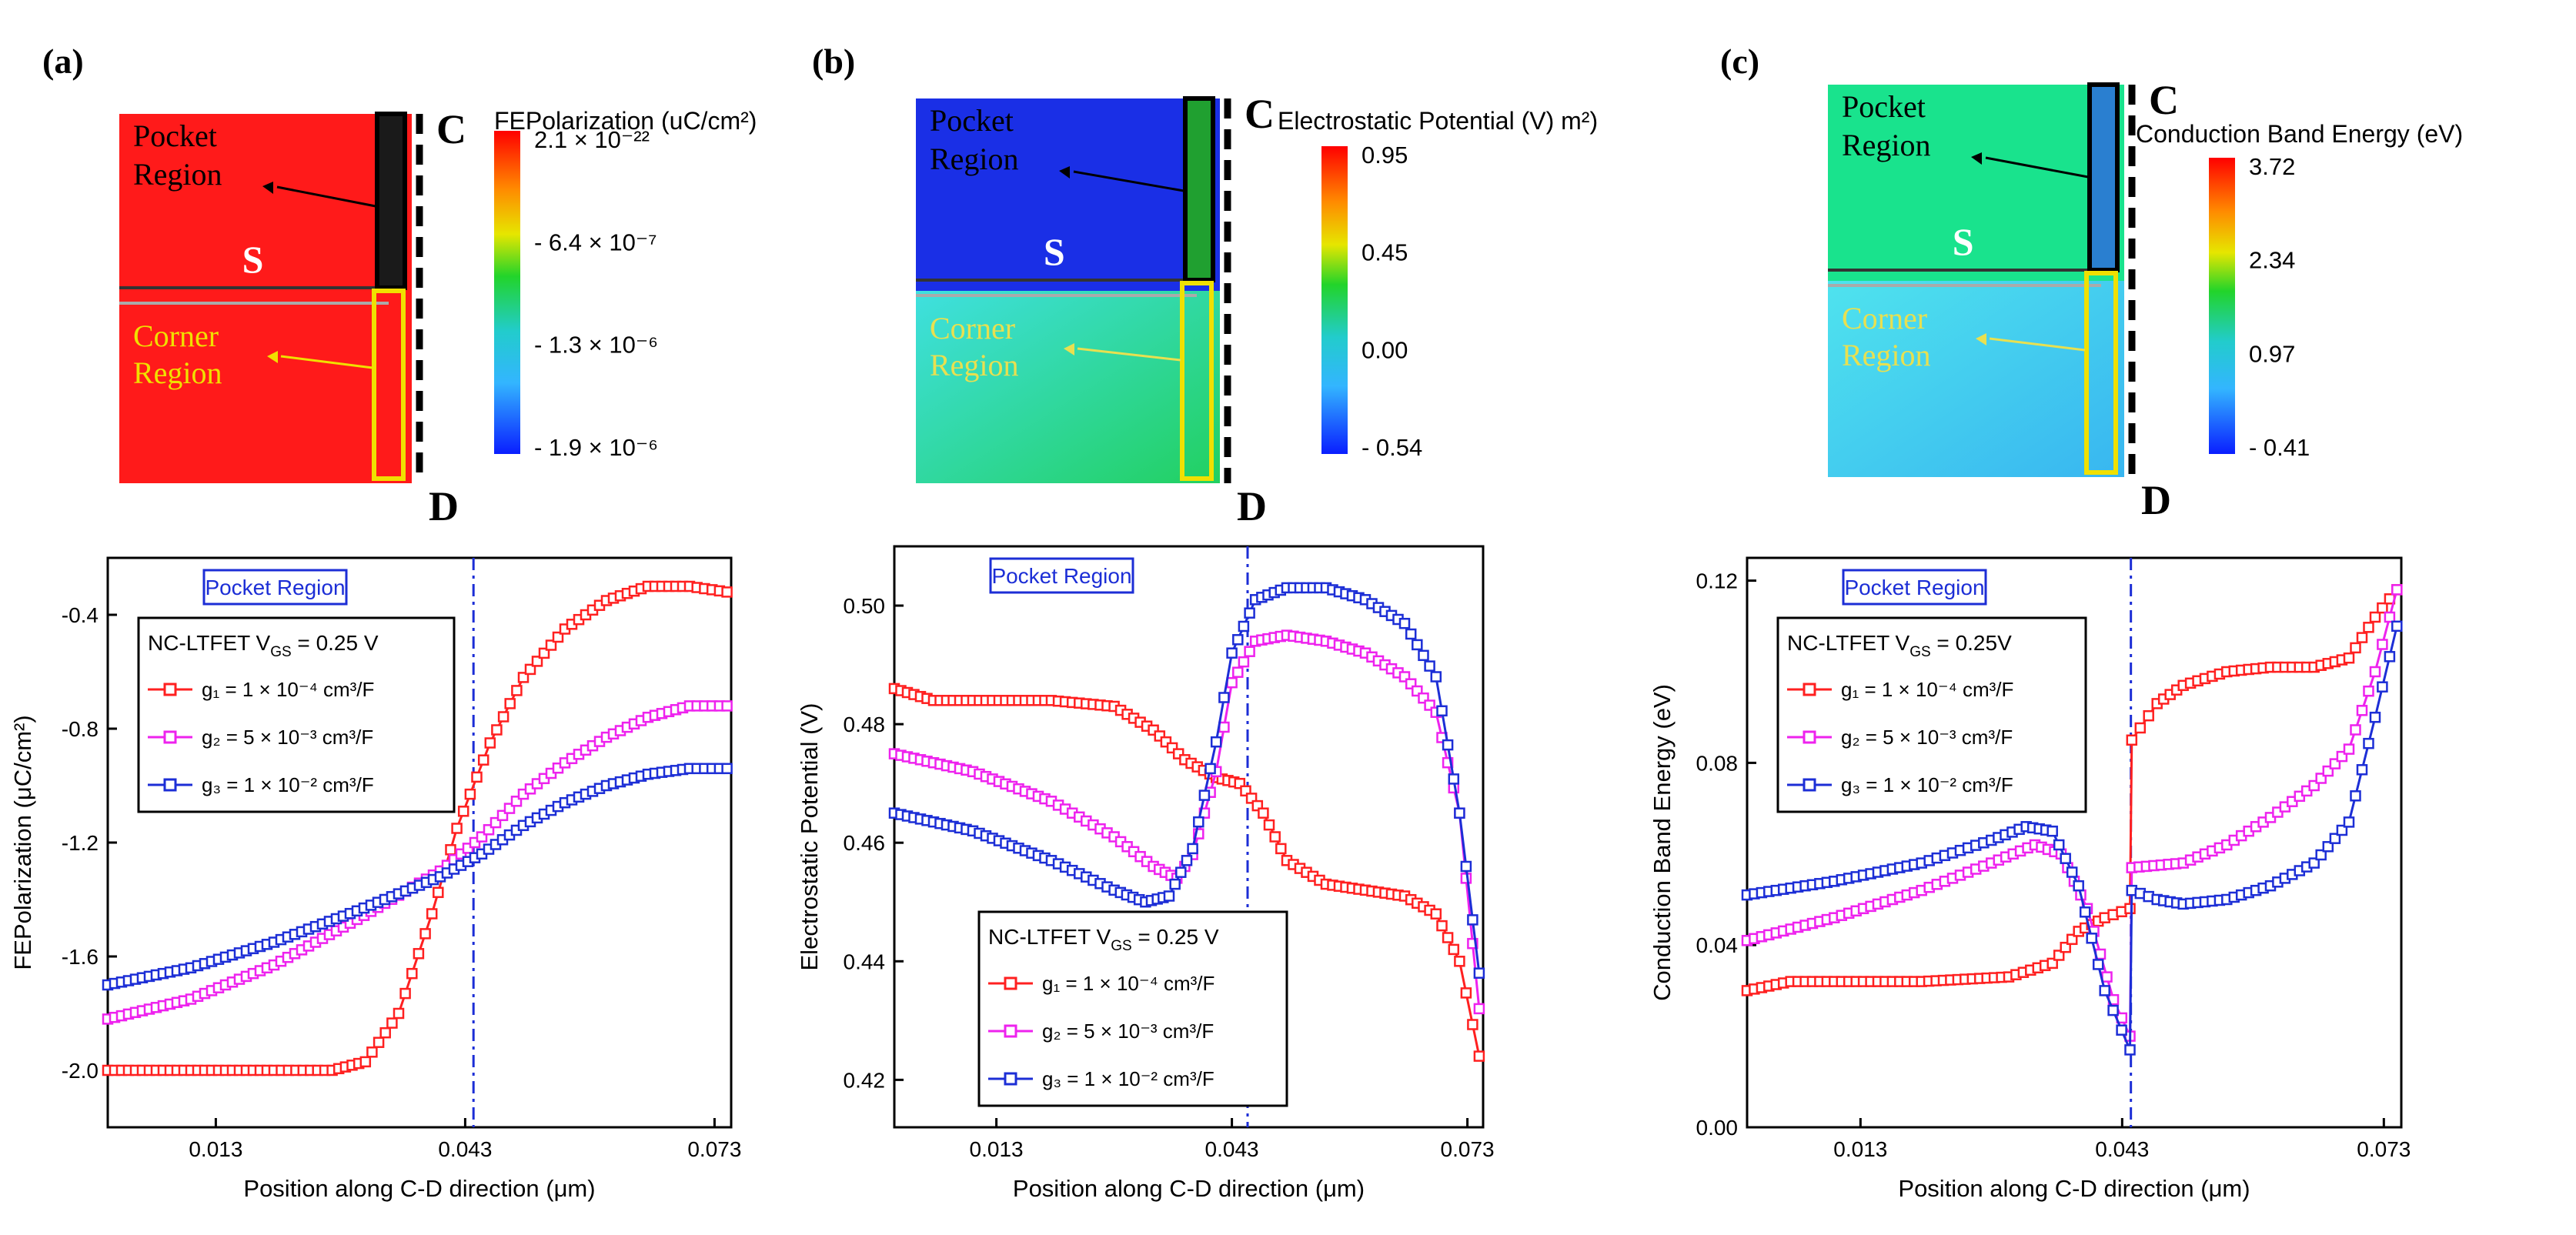 The width and height of the screenshot is (2576, 1235). What do you see at coordinates (997, 1149) in the screenshot?
I see `x-tick-label: 0.013` at bounding box center [997, 1149].